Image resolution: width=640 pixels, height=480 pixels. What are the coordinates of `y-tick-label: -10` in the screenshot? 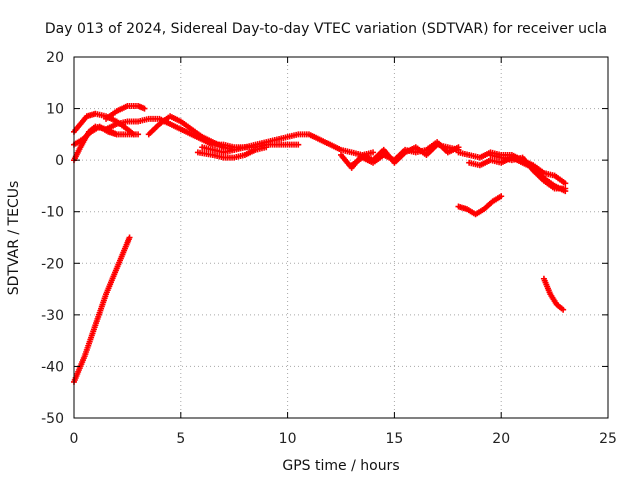 It's located at (52, 213).